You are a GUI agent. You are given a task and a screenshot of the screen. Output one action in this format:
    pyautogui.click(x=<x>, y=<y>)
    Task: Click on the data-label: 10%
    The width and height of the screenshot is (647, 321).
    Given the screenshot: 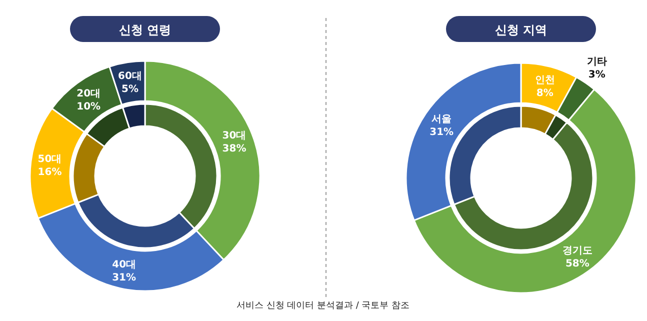 What is the action you would take?
    pyautogui.click(x=88, y=106)
    